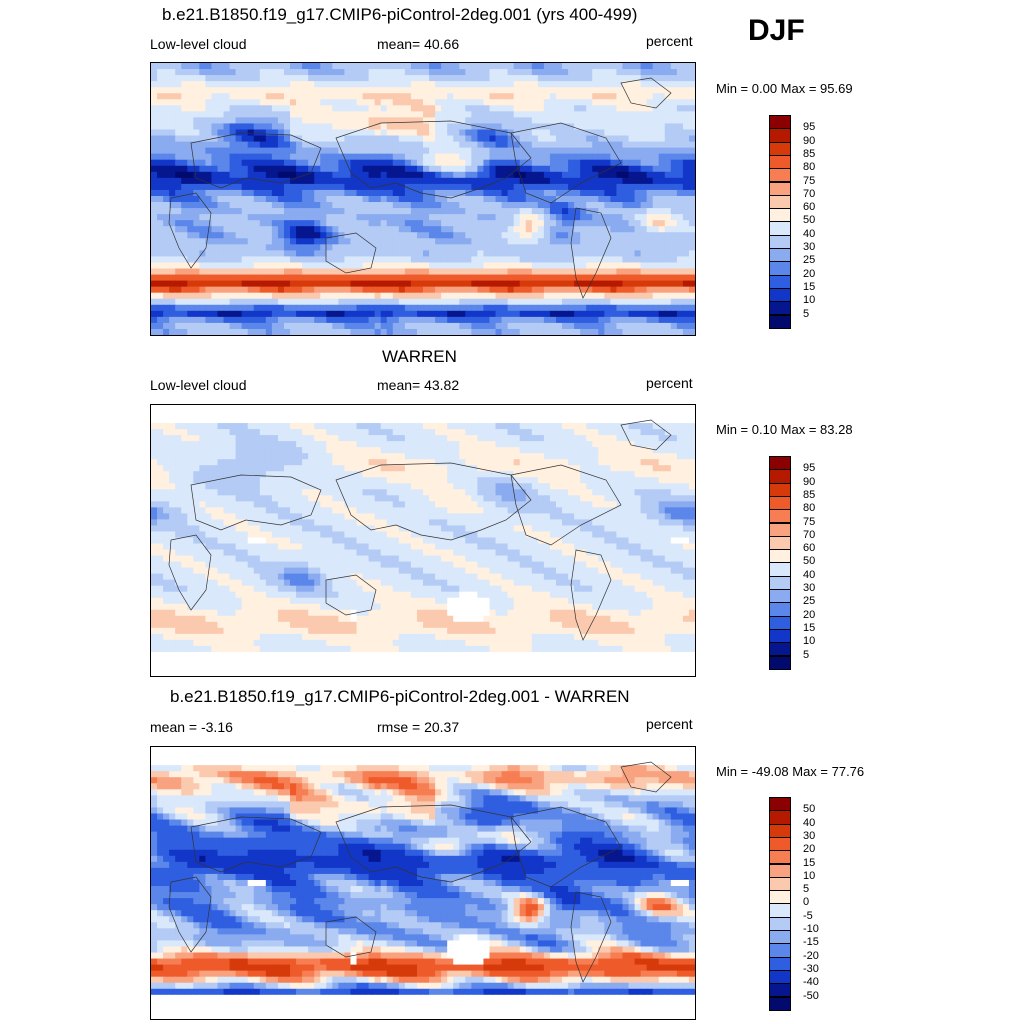 This screenshot has width=1024, height=1024. What do you see at coordinates (423, 540) in the screenshot?
I see `panel2-map-field` at bounding box center [423, 540].